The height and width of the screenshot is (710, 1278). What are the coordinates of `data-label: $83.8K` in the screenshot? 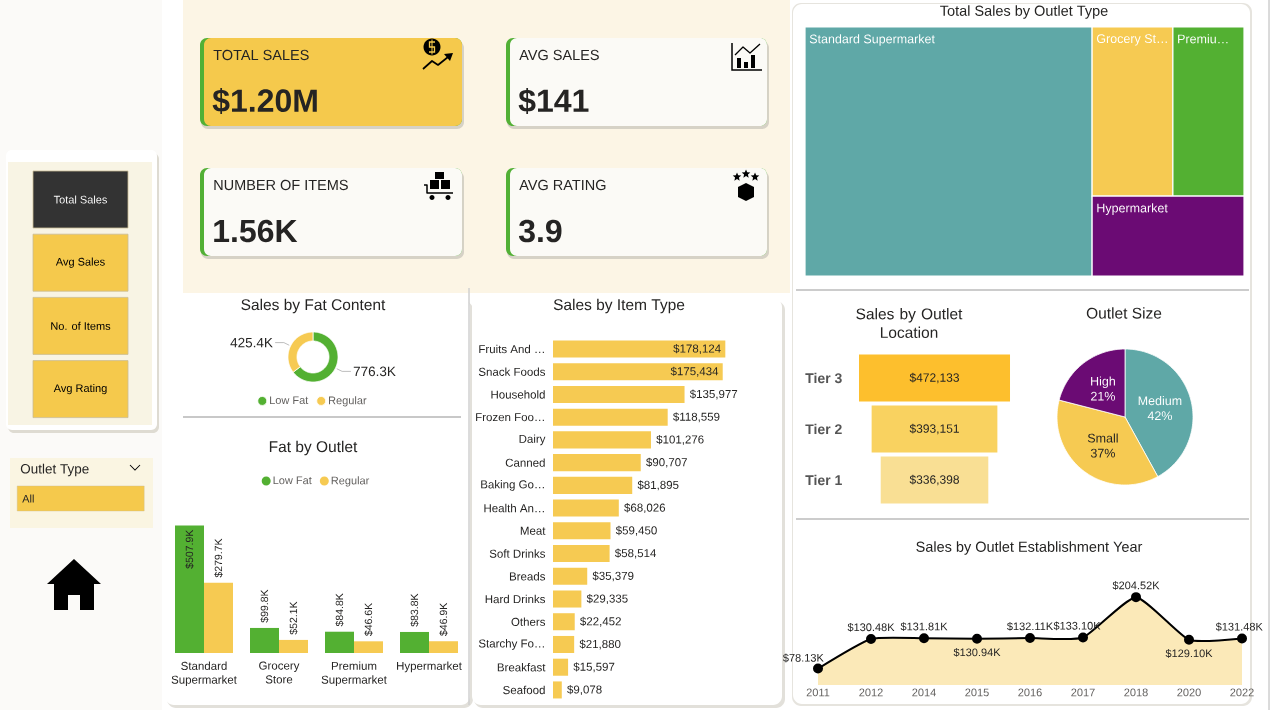 It's located at (414, 610).